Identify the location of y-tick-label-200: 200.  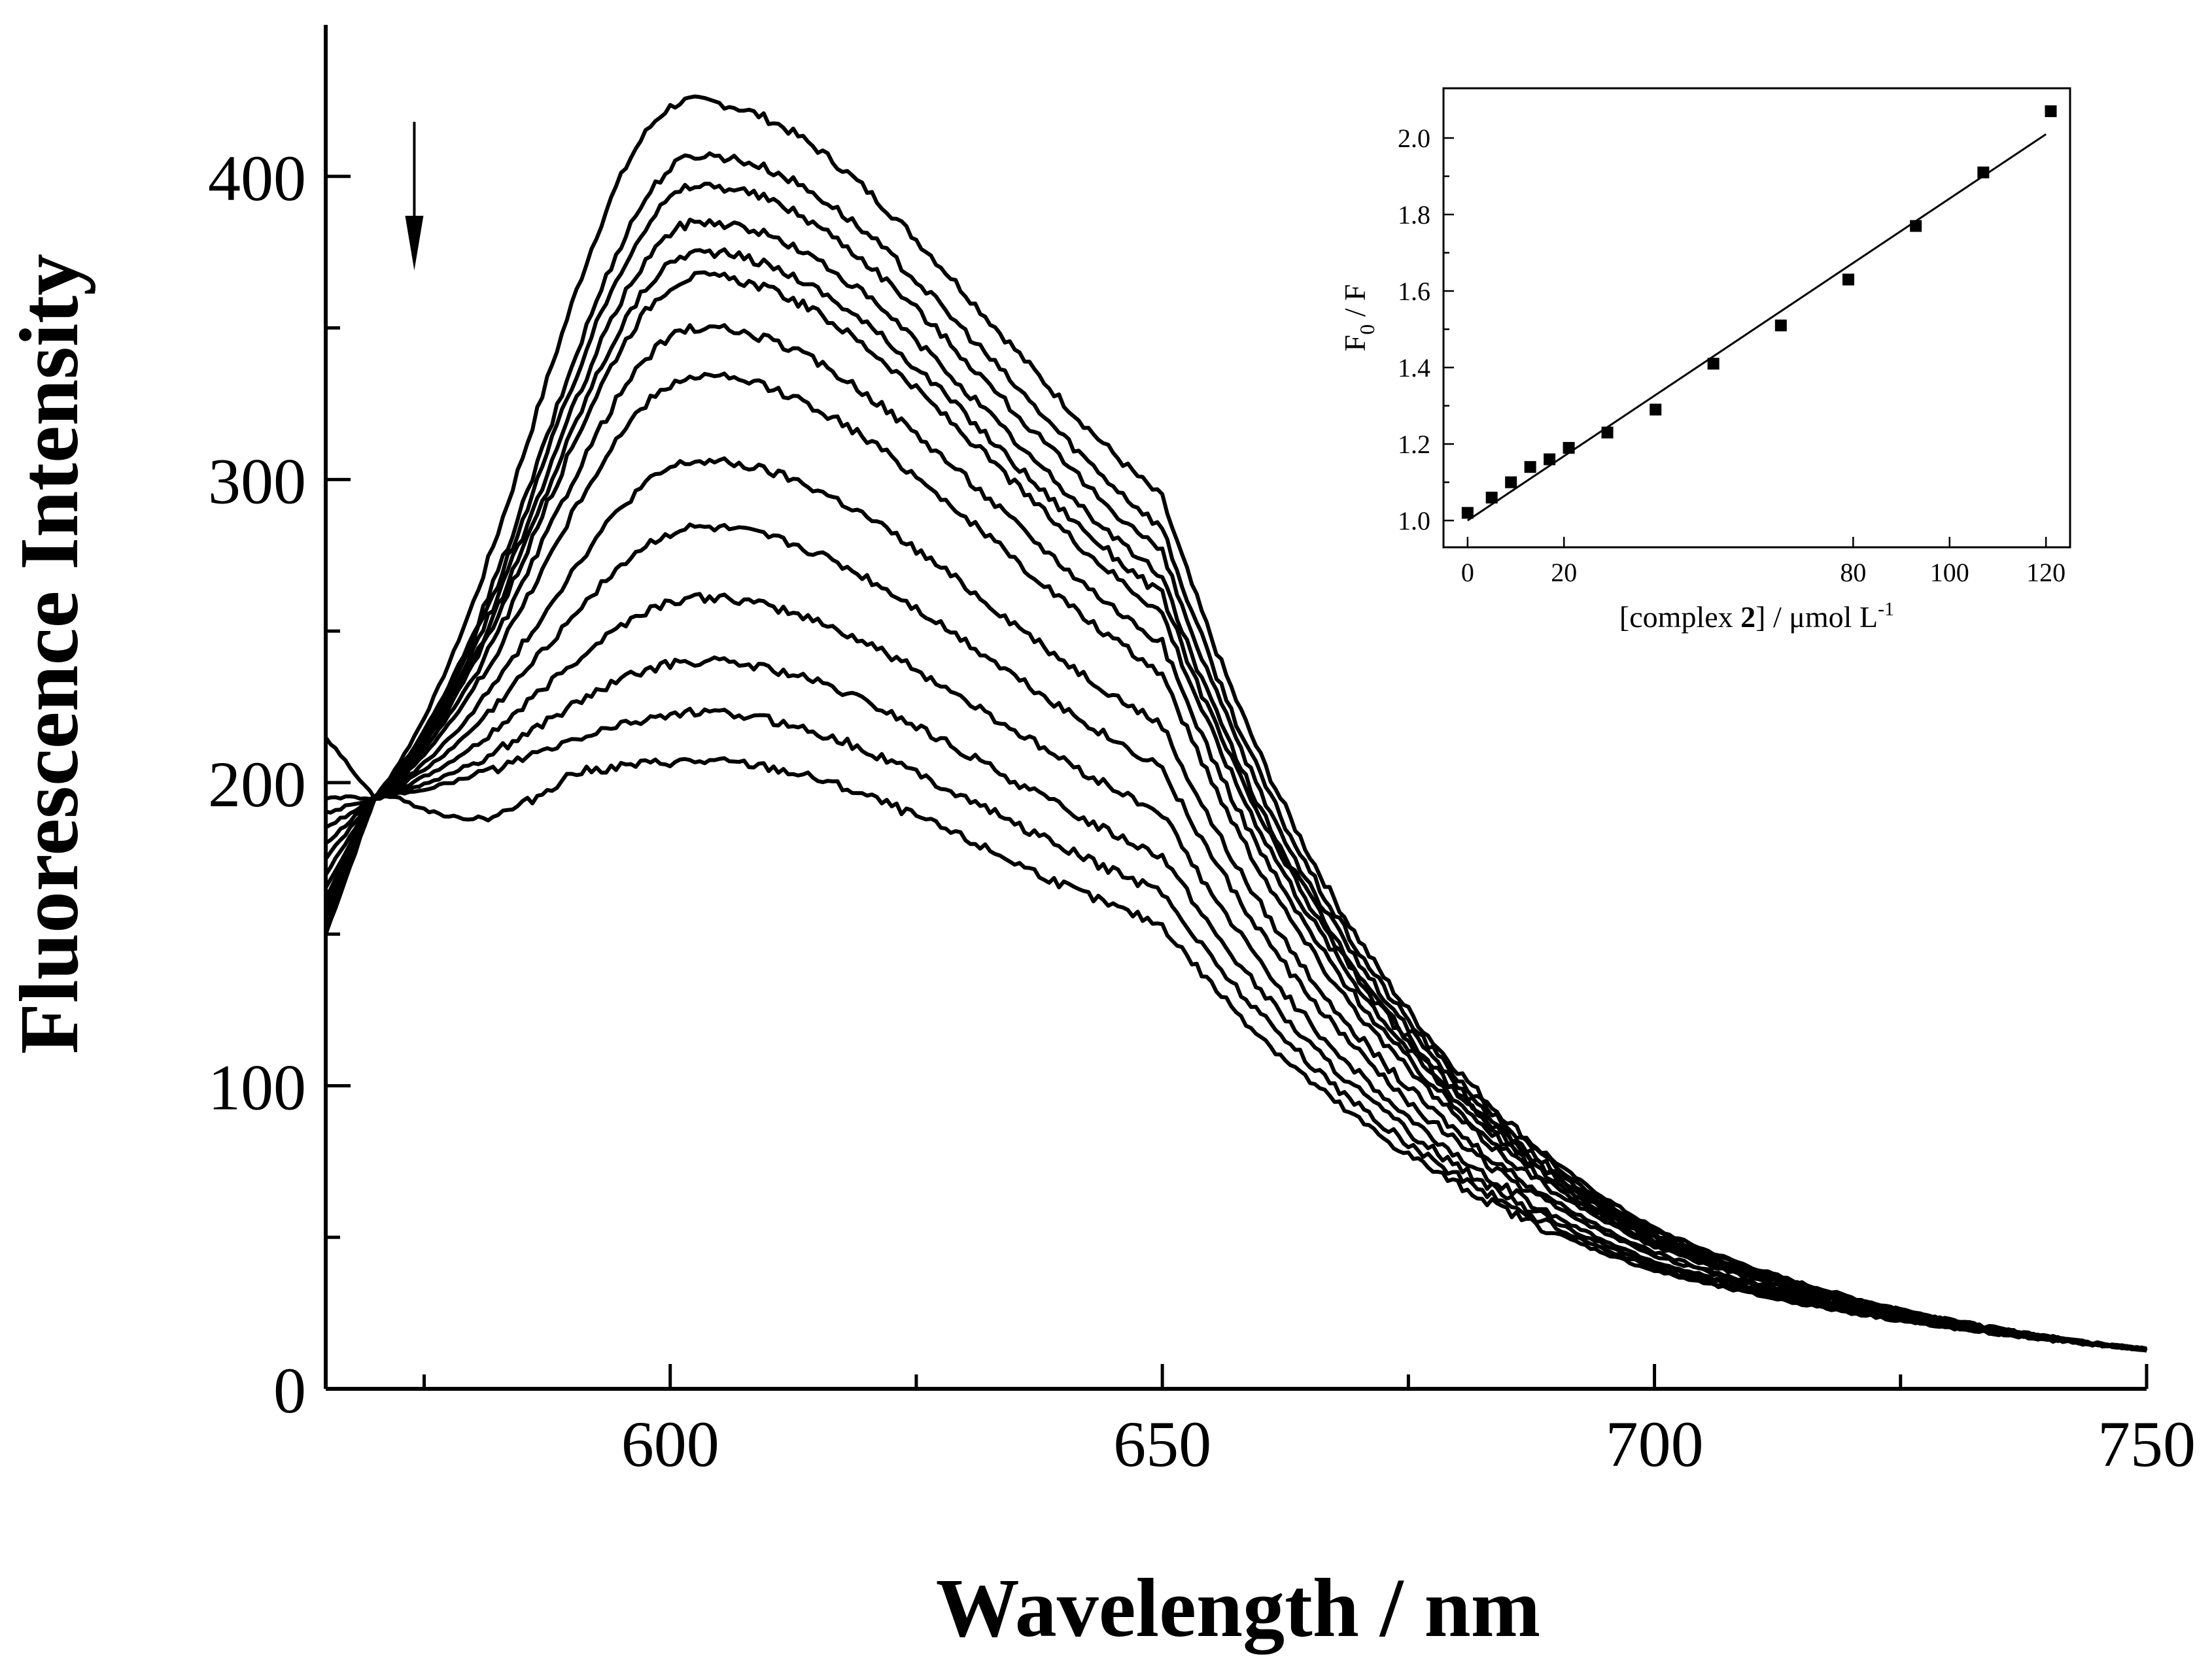
(257, 784).